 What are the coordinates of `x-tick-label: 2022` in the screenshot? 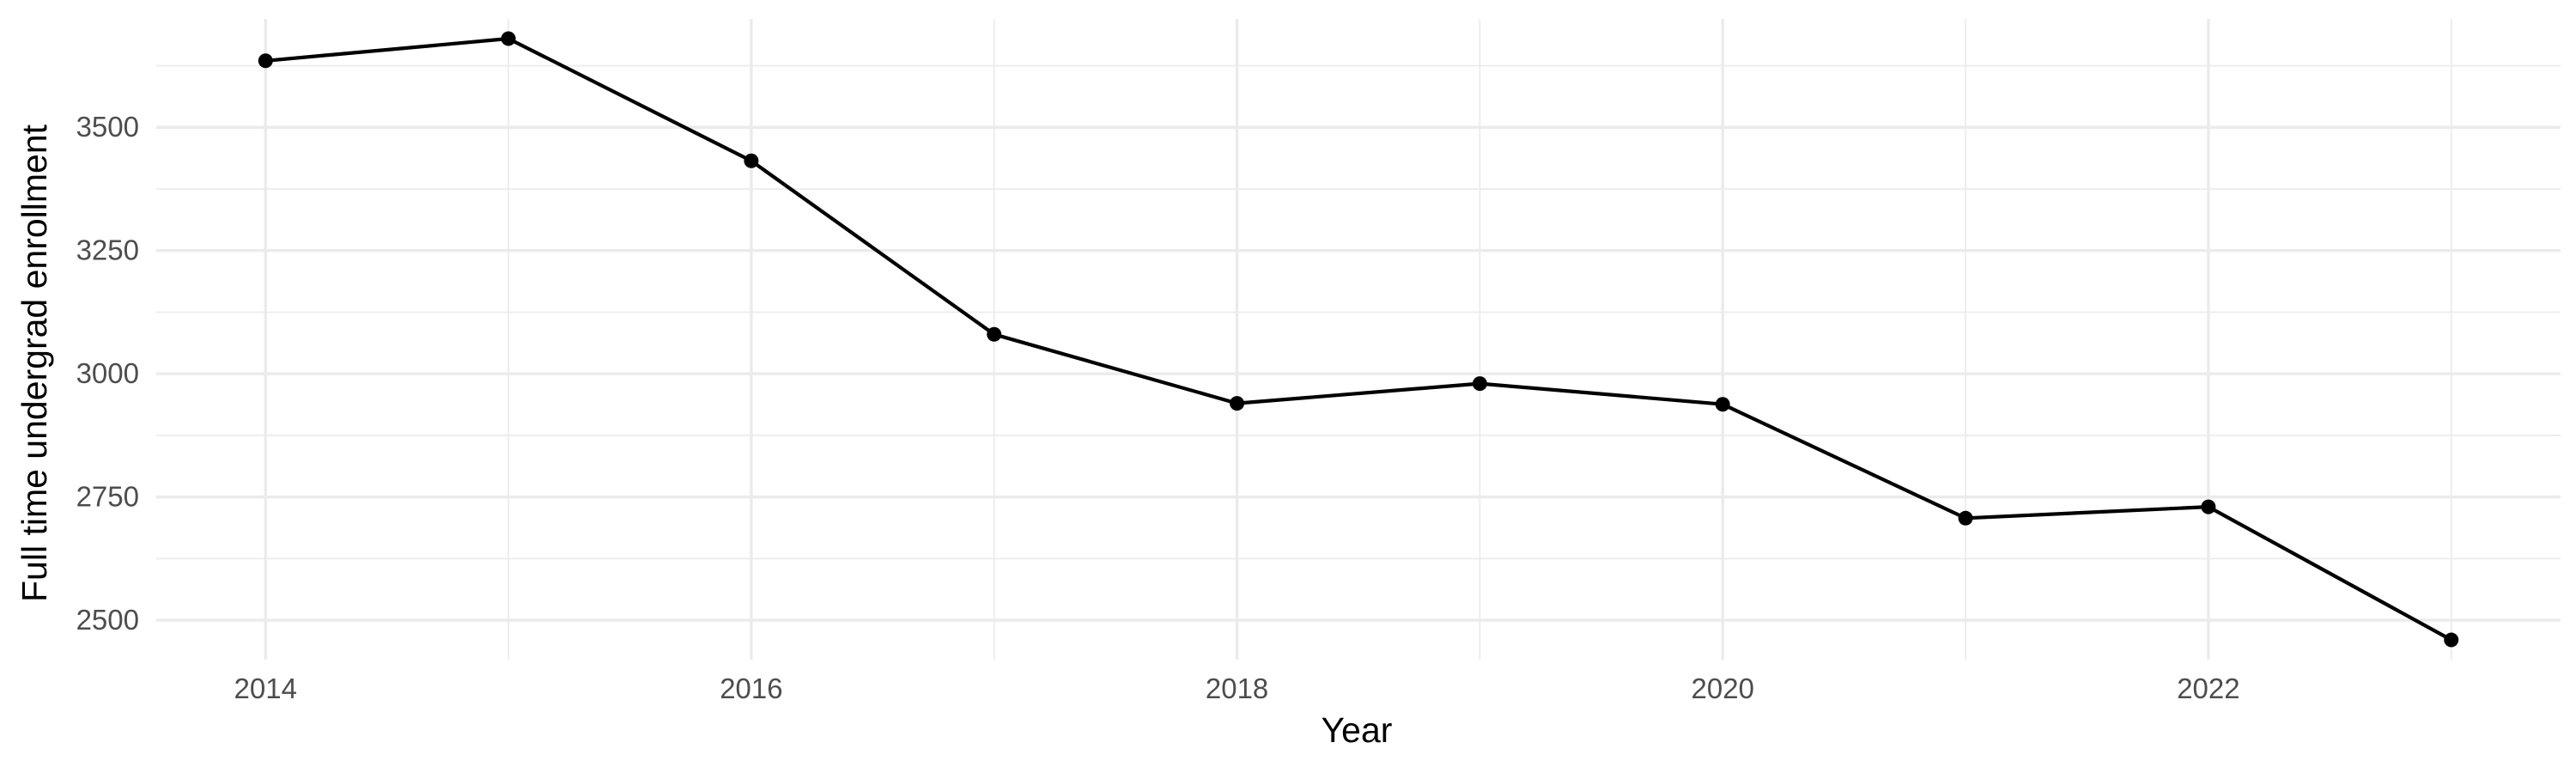 It's located at (2208, 688).